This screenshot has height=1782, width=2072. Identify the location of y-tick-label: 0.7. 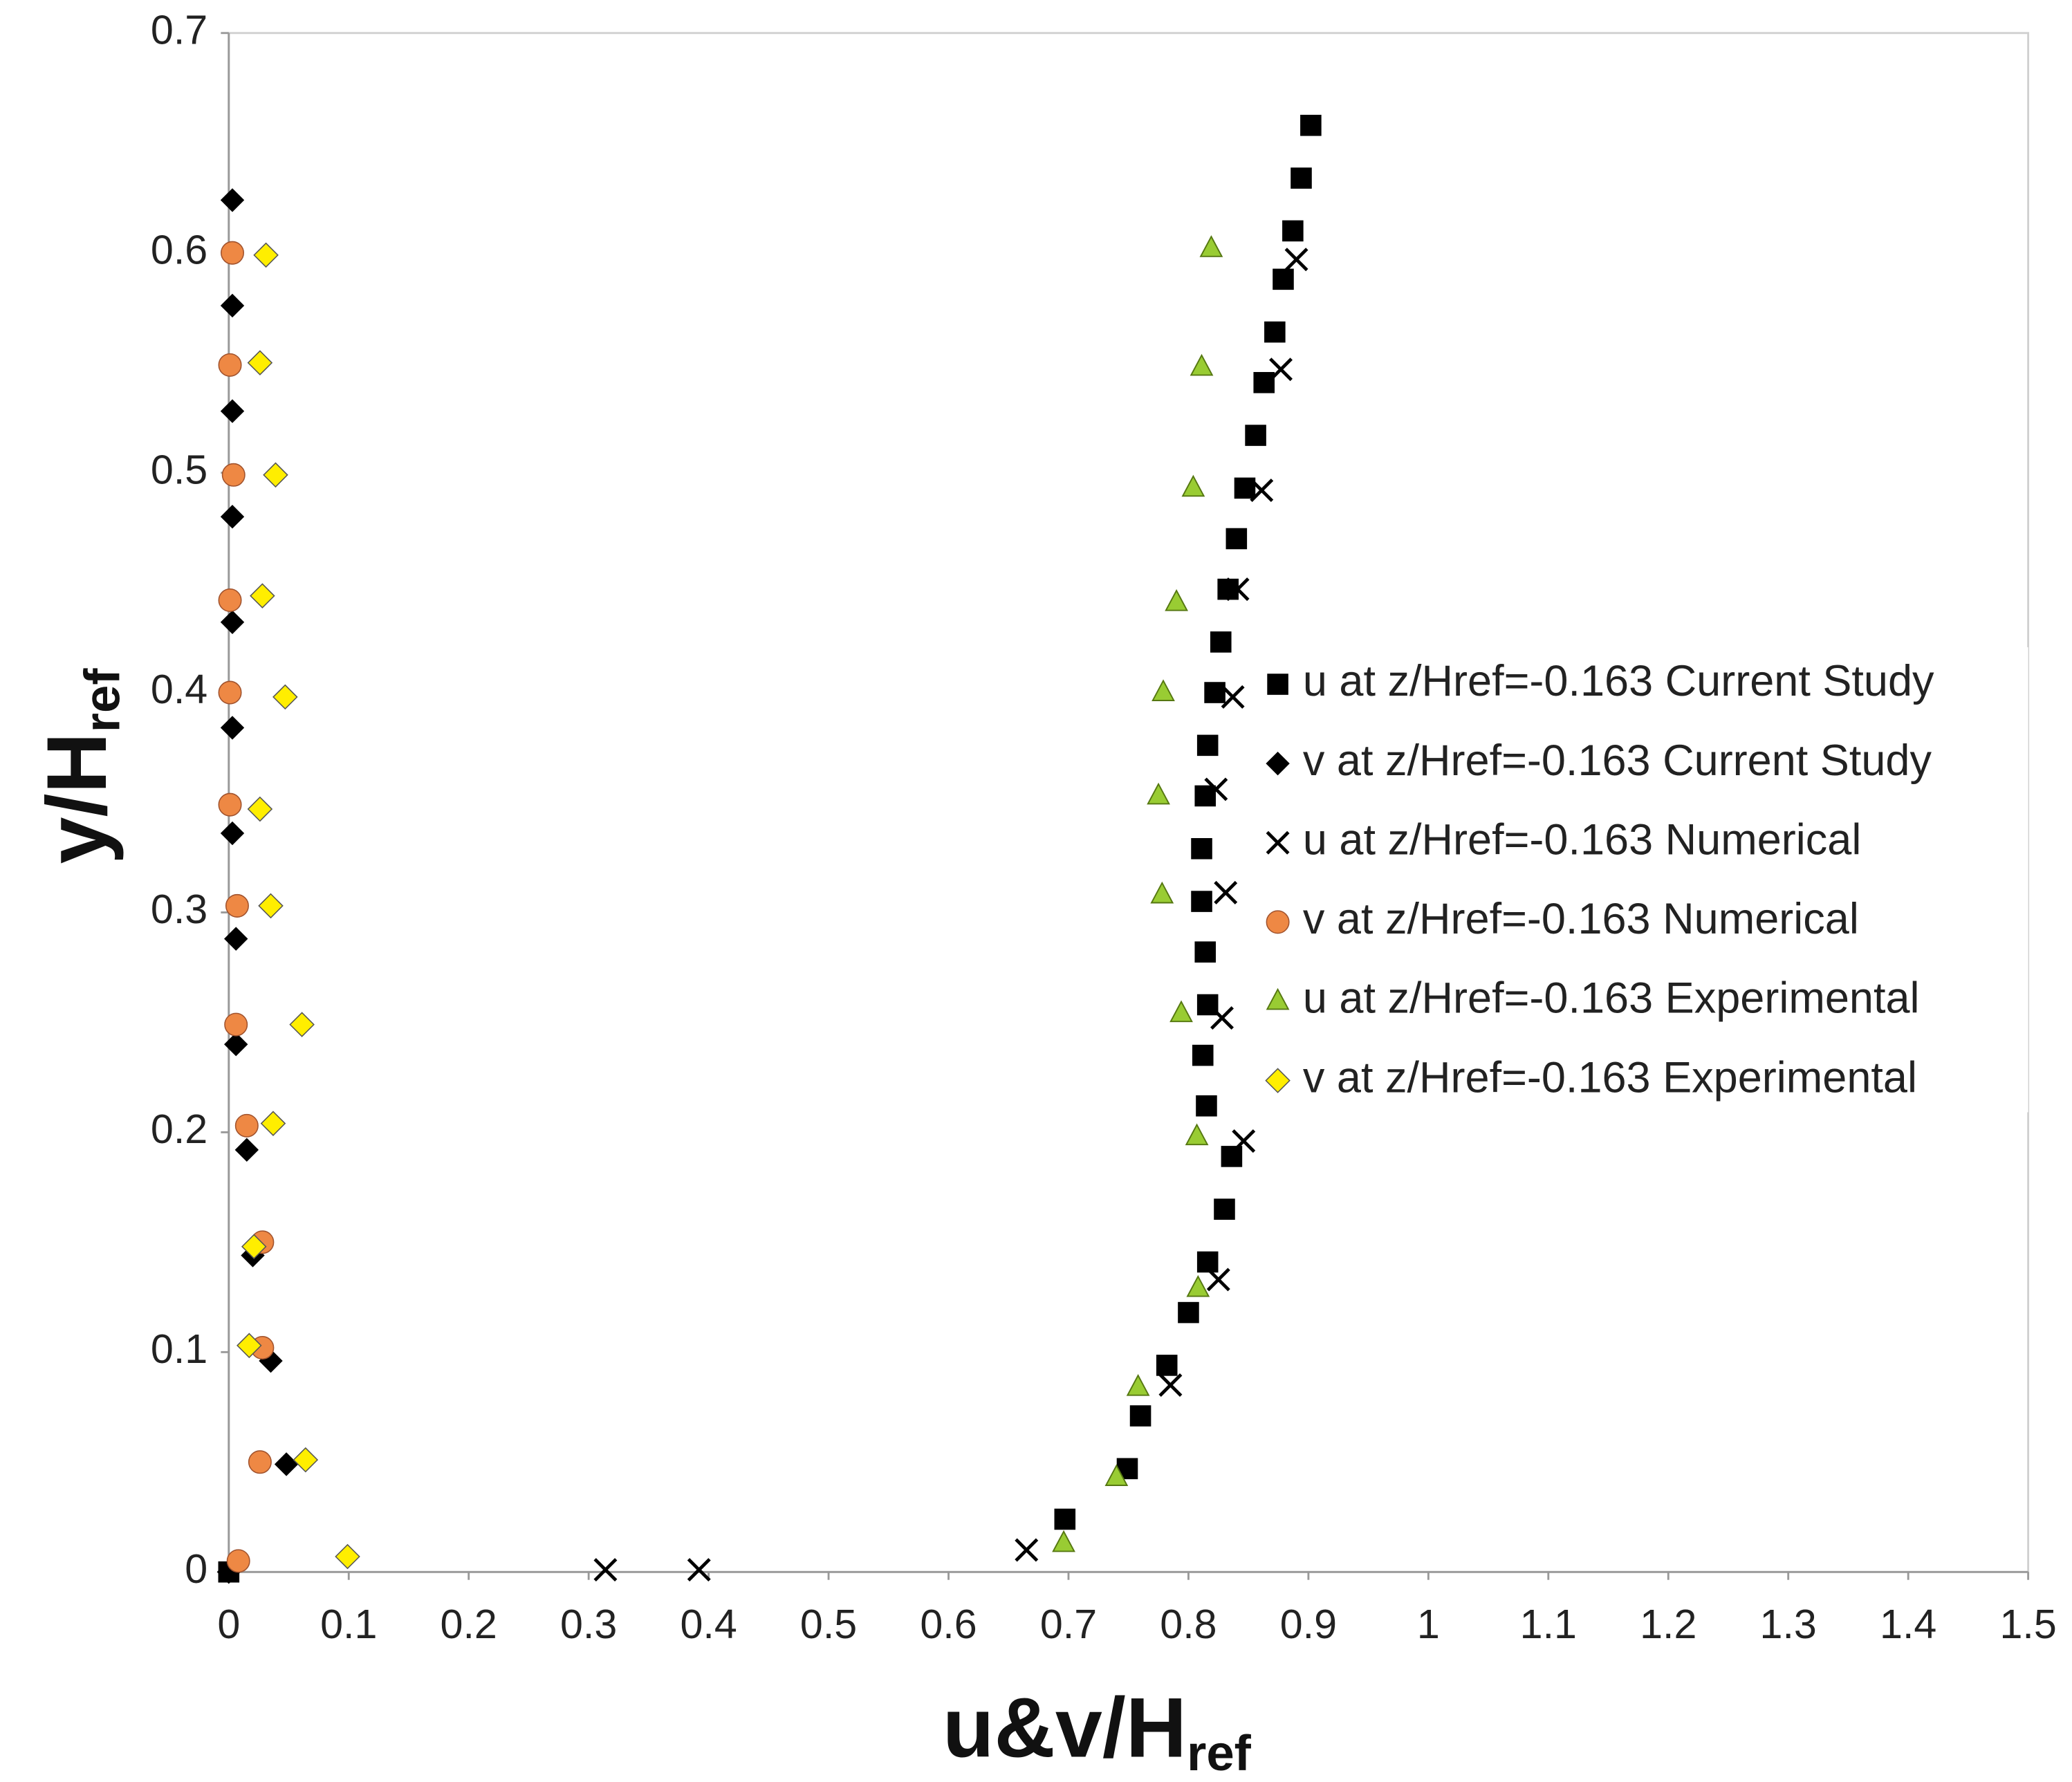
(179, 29).